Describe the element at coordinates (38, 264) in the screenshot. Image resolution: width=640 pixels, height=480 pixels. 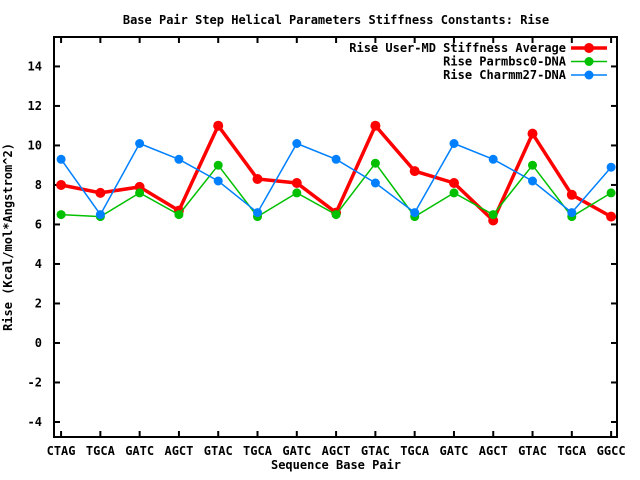
I see `y-tick-label: 4` at that location.